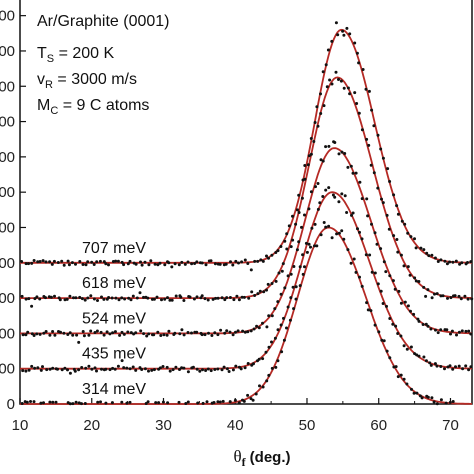 This screenshot has width=474, height=474. What do you see at coordinates (262, 458) in the screenshot?
I see `x-axis-label: θf (deg.)` at bounding box center [262, 458].